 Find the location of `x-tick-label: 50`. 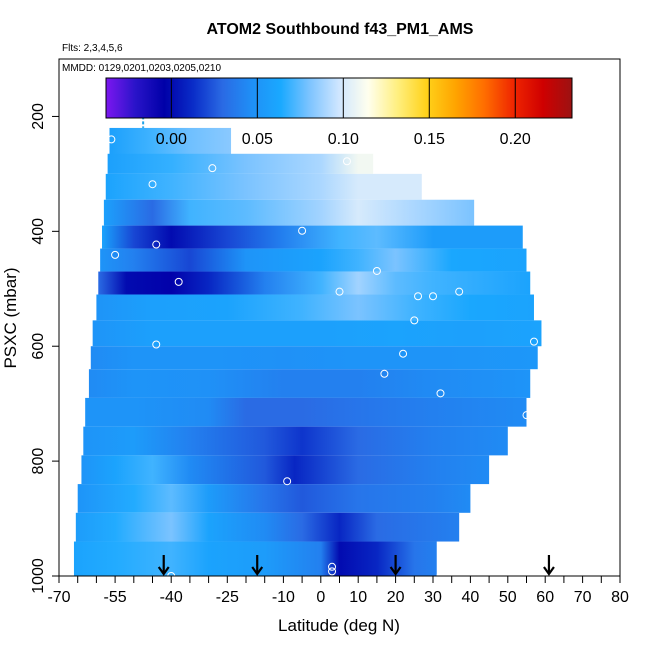

x-tick-label: 50 is located at coordinates (508, 597).